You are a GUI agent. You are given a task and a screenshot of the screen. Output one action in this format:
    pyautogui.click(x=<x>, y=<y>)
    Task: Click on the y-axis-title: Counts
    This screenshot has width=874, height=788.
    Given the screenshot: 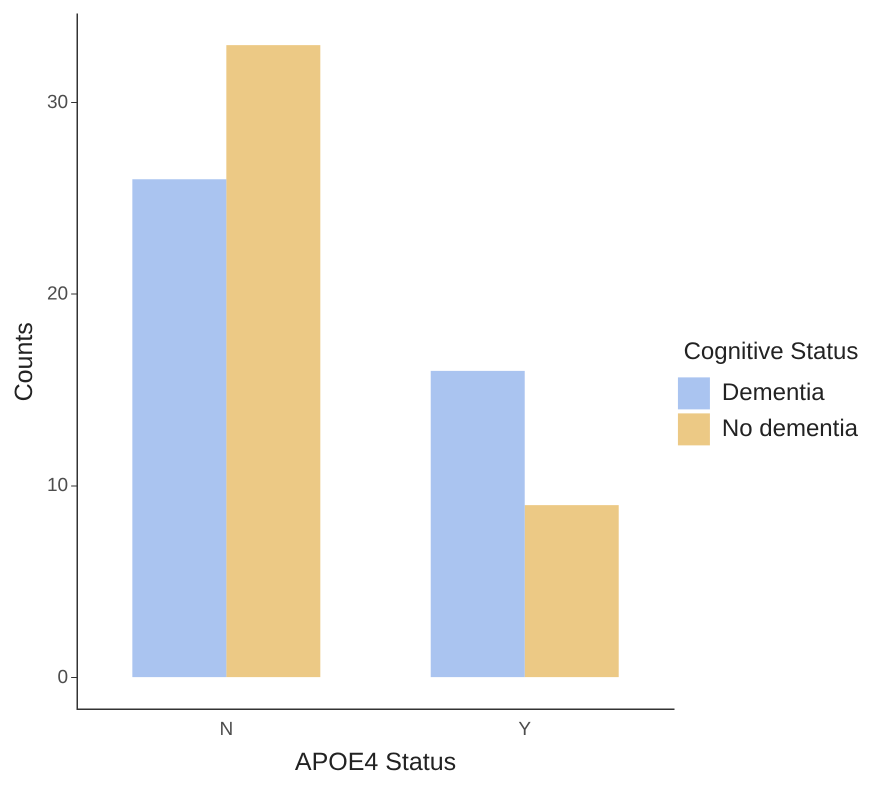 What is the action you would take?
    pyautogui.click(x=24, y=362)
    